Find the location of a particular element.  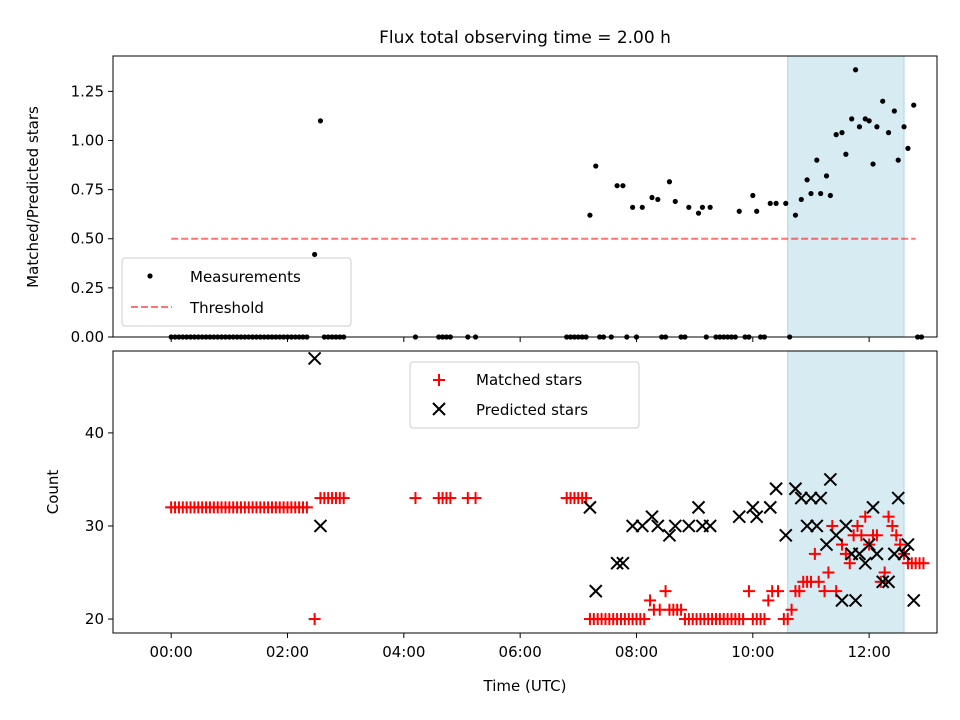

legend-predicted-label: Predicted stars is located at coordinates (532, 410).